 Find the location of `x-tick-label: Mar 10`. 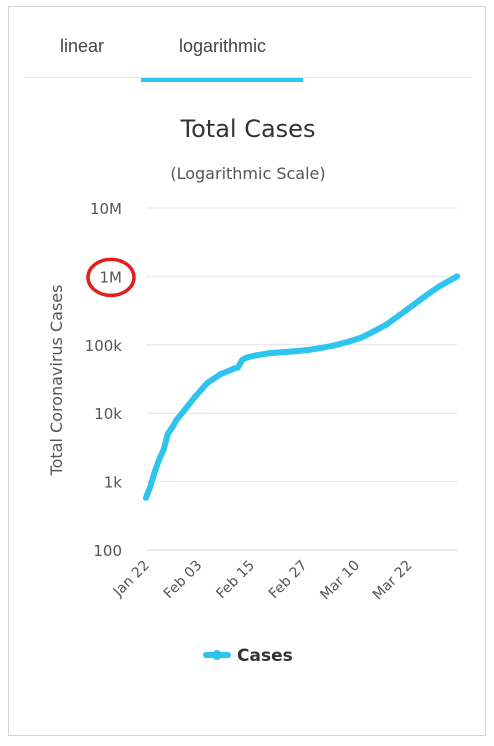

x-tick-label: Mar 10 is located at coordinates (340, 581).